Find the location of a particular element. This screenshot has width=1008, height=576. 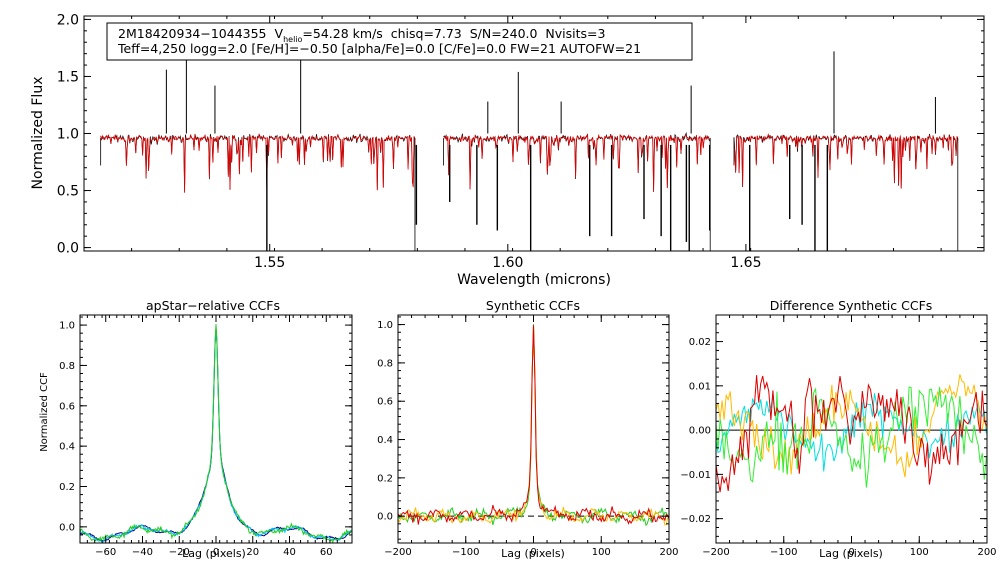

synthetic-ccf-ytick-label: 0.0 is located at coordinates (385, 517).